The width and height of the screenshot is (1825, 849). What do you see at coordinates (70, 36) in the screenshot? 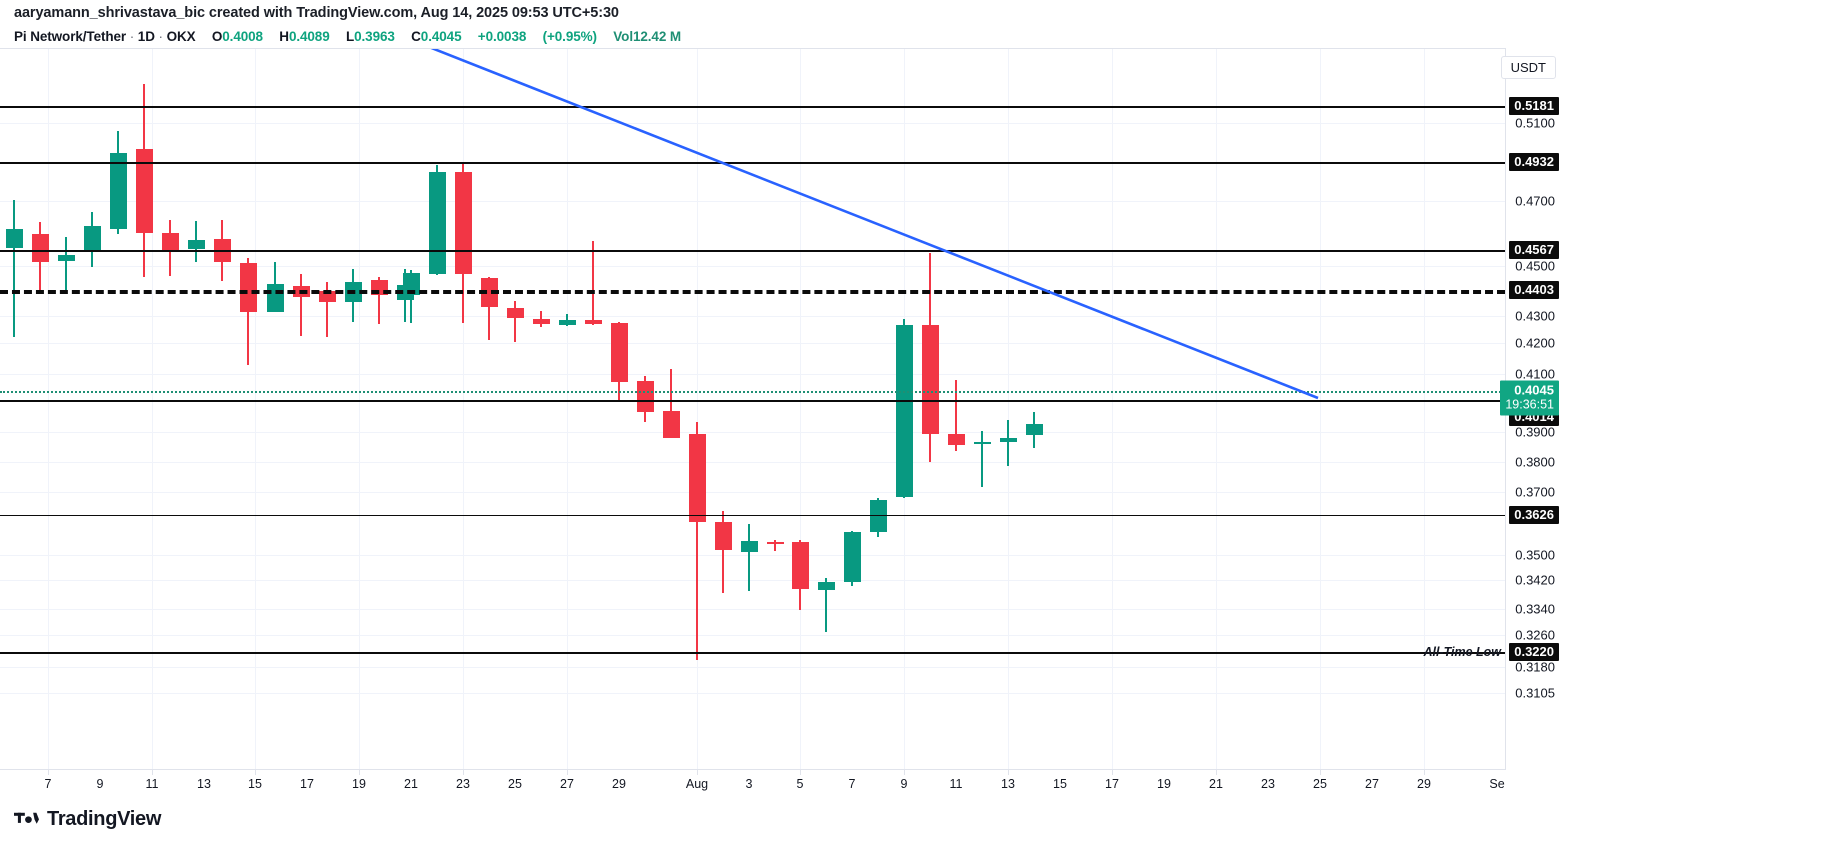
I see `legend-symbol: Pi Network/Tether` at bounding box center [70, 36].